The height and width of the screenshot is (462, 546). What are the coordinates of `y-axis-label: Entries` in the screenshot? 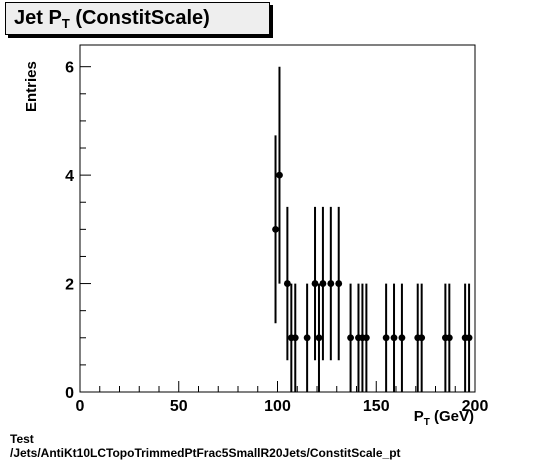 It's located at (31, 86).